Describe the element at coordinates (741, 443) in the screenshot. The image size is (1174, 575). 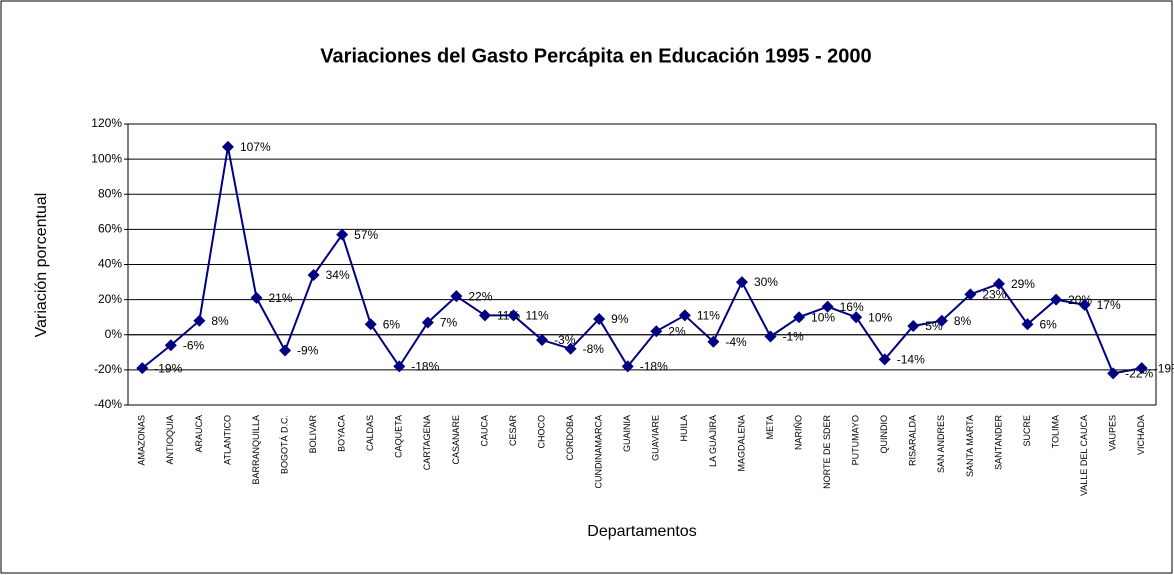
I see `x-tick-label: MAGDALENA` at that location.